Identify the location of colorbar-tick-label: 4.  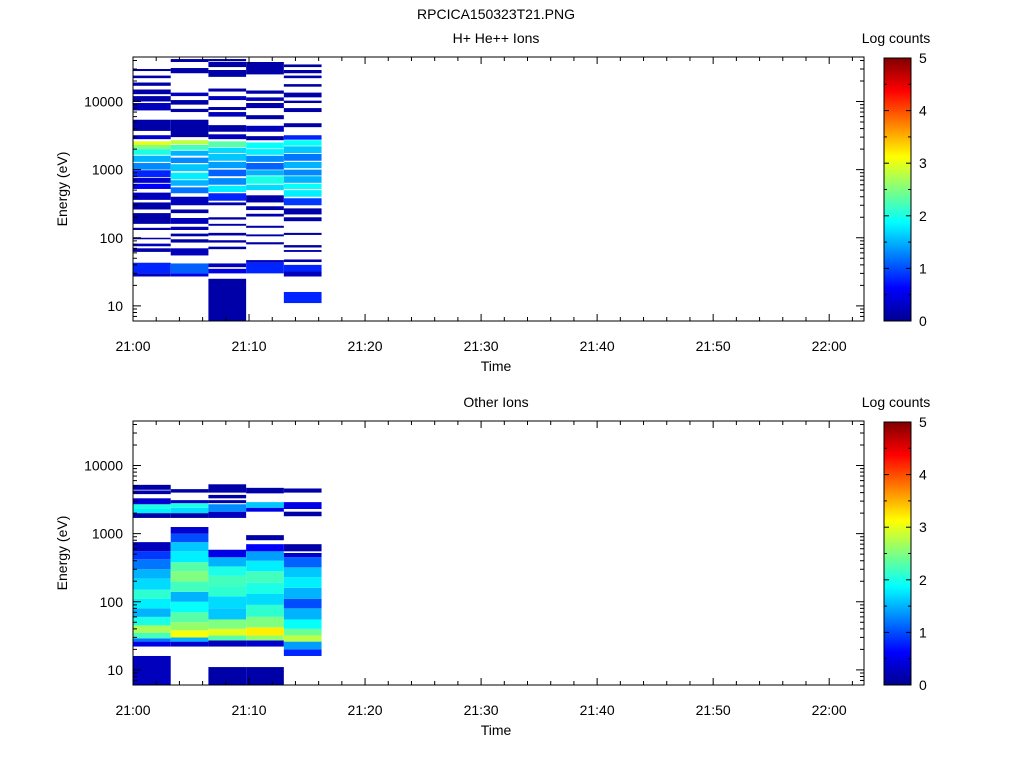
(923, 111).